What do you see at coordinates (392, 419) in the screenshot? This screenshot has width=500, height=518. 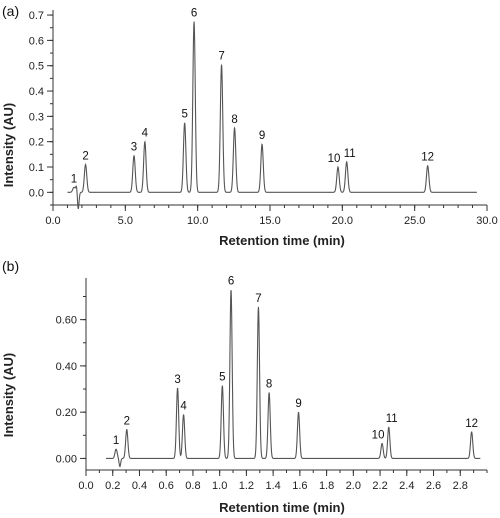 I see `peak-label-b: 11` at bounding box center [392, 419].